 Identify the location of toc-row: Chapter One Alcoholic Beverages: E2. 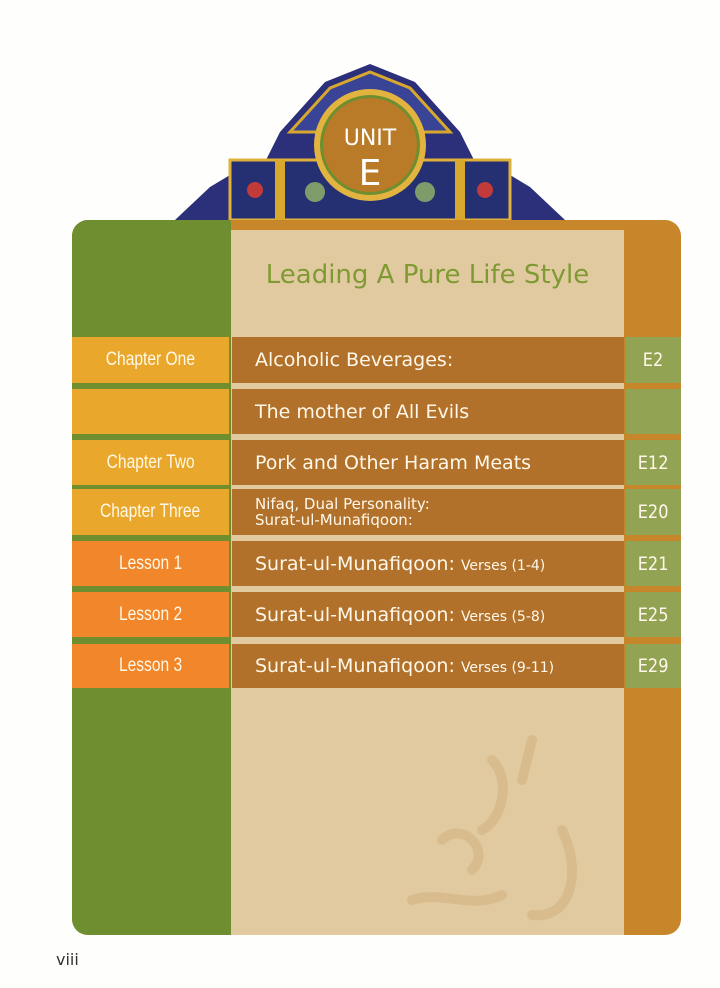
(376, 360).